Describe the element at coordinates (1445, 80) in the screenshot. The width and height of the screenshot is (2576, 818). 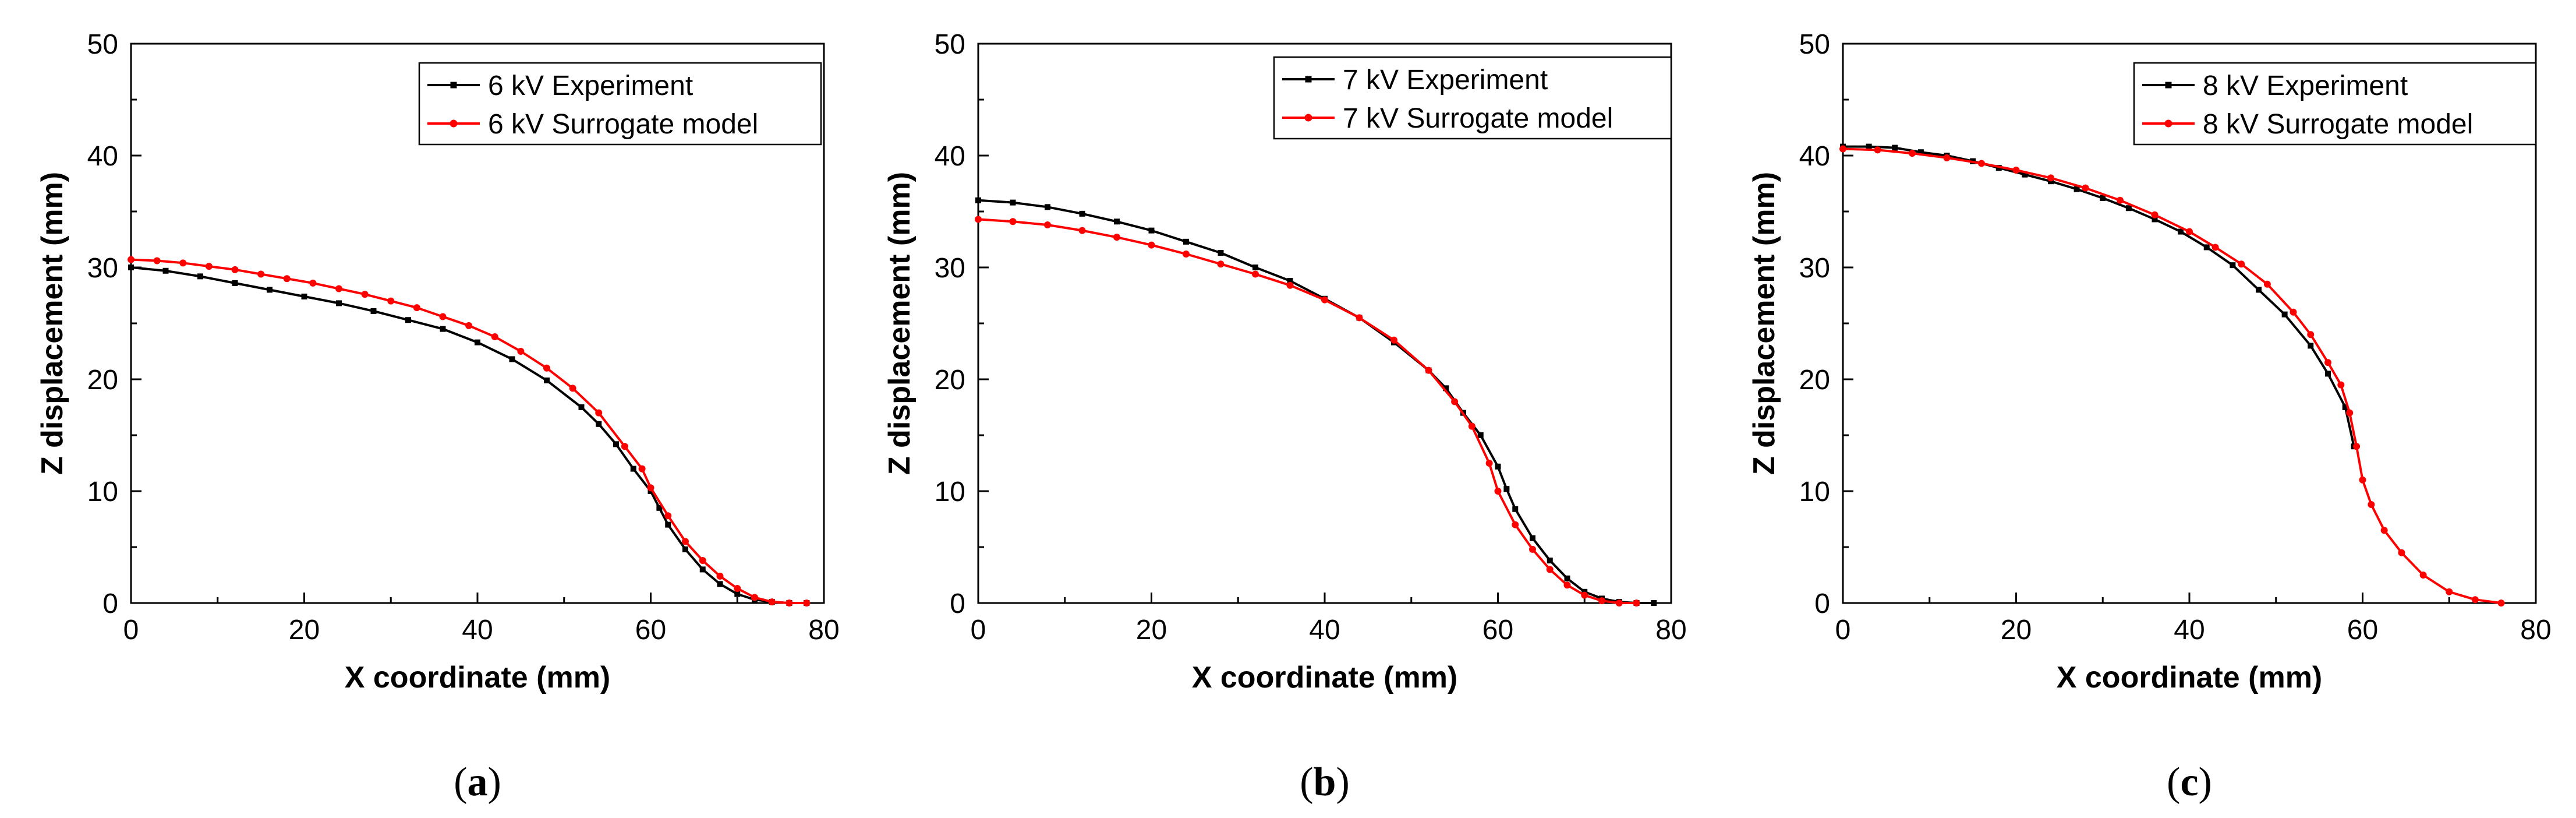
I see `legend-label: 7 kV Experiment` at that location.